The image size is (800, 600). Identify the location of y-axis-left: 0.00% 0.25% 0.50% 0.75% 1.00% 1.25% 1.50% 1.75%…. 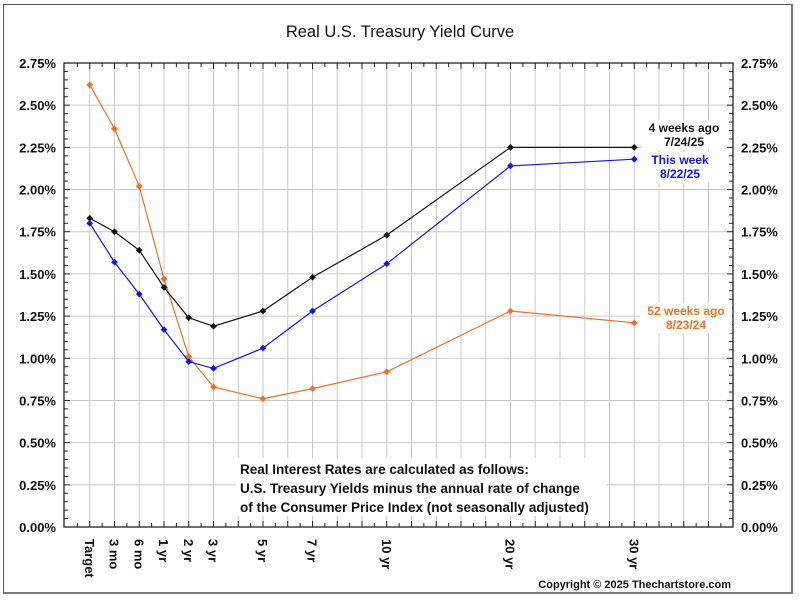
(37, 295).